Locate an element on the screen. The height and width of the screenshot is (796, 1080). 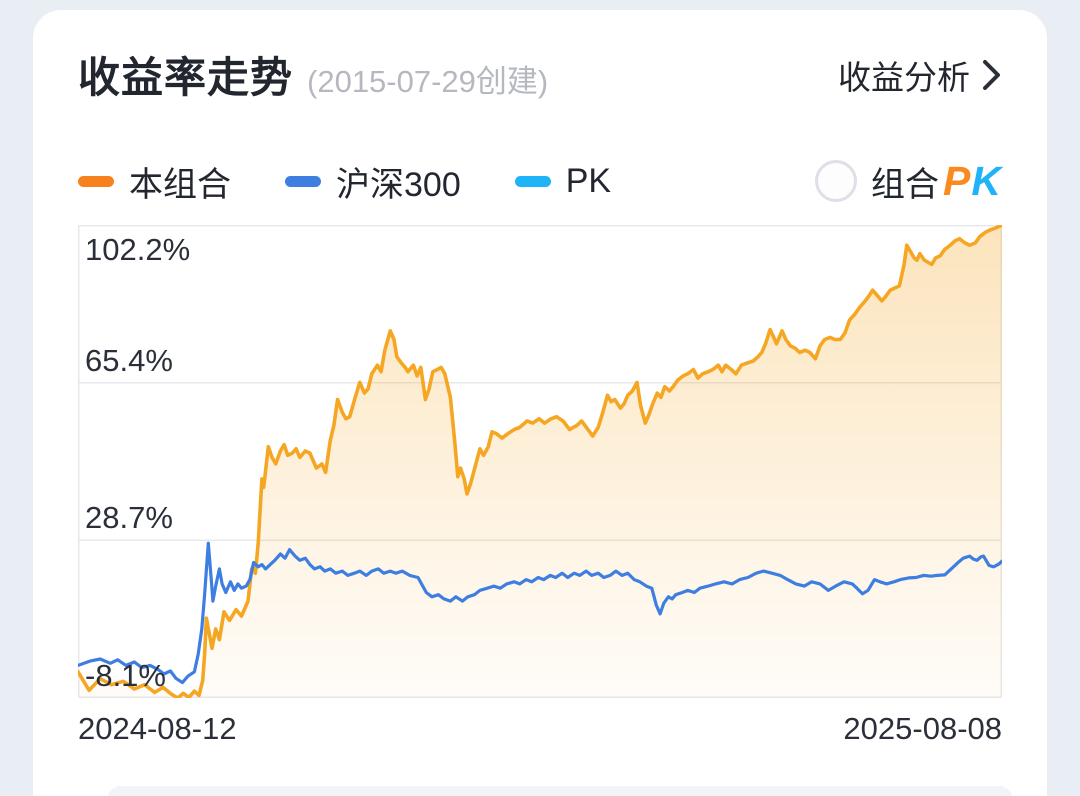
portfolio-line-swatch is located at coordinates (96, 181).